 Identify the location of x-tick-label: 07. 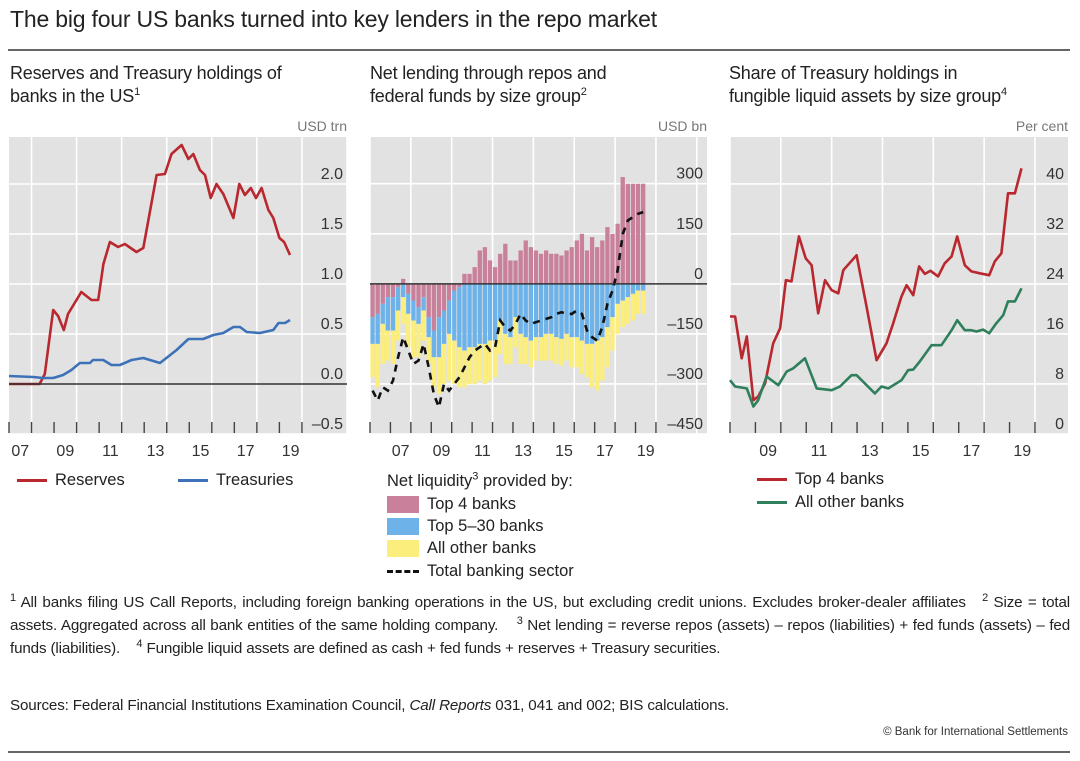
(401, 451).